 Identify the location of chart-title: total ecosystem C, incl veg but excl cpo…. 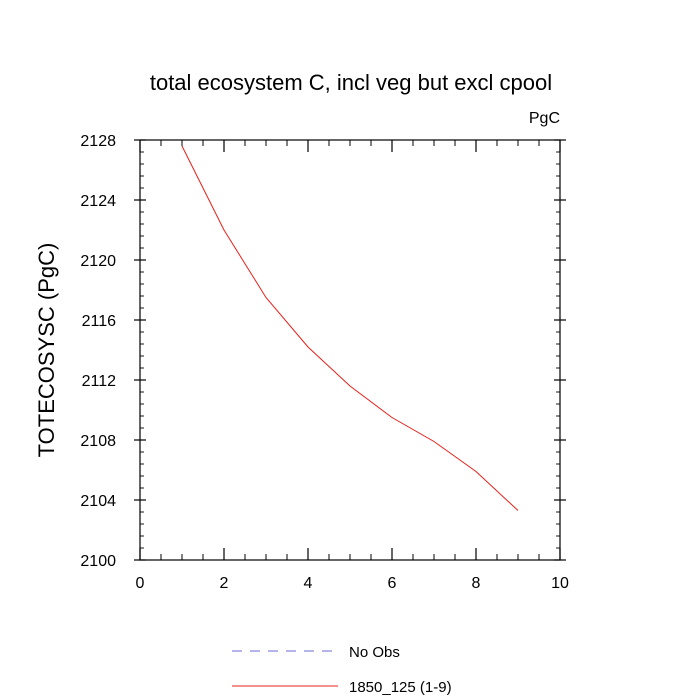
(351, 82).